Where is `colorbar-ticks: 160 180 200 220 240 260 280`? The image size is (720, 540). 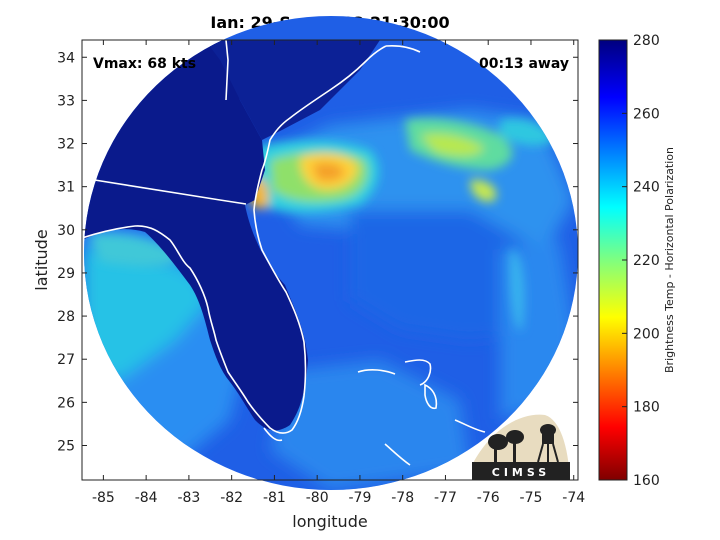 colorbar-ticks: 160 180 200 220 240 260 280 is located at coordinates (641, 261).